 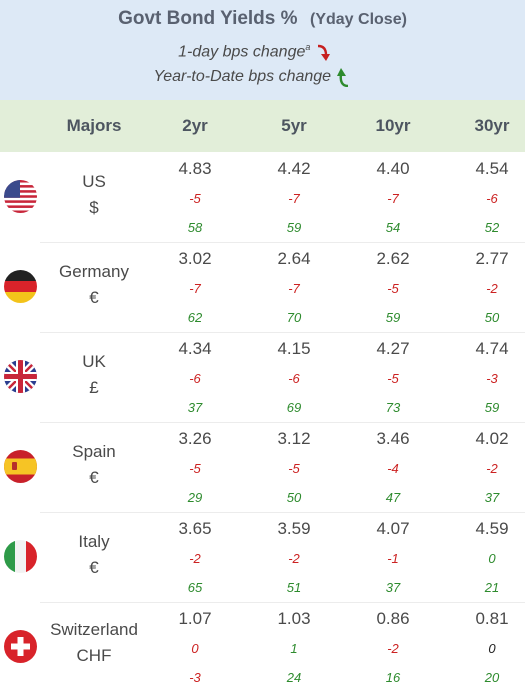 I want to click on yield-value: 1.07, so click(x=195, y=618).